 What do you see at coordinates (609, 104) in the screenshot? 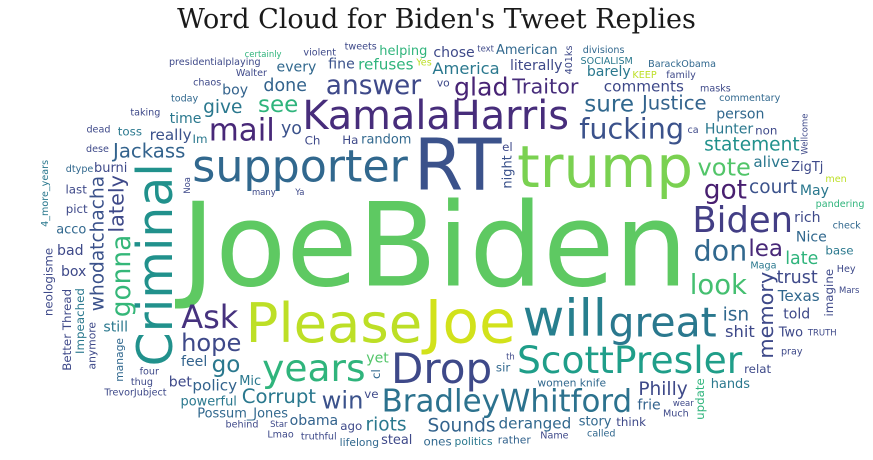
I see `word-sure: sure` at bounding box center [609, 104].